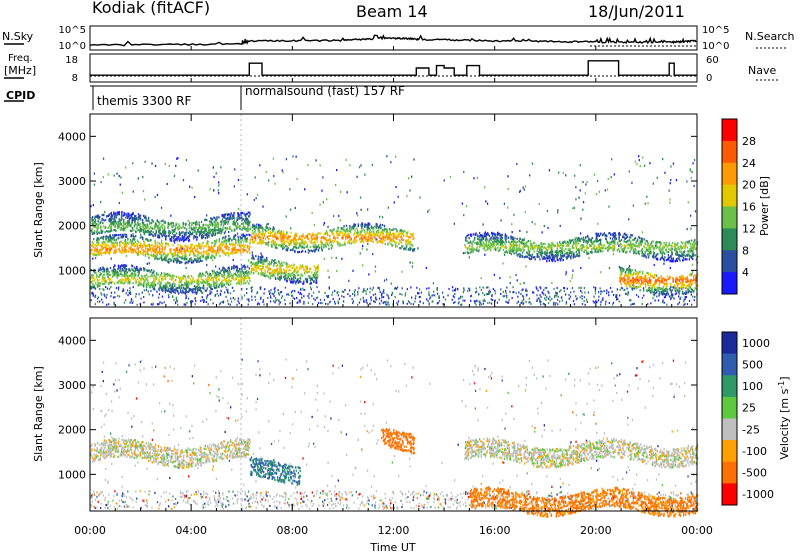 The height and width of the screenshot is (554, 800). What do you see at coordinates (20, 70) in the screenshot?
I see `freq-label-2: [MHz]` at bounding box center [20, 70].